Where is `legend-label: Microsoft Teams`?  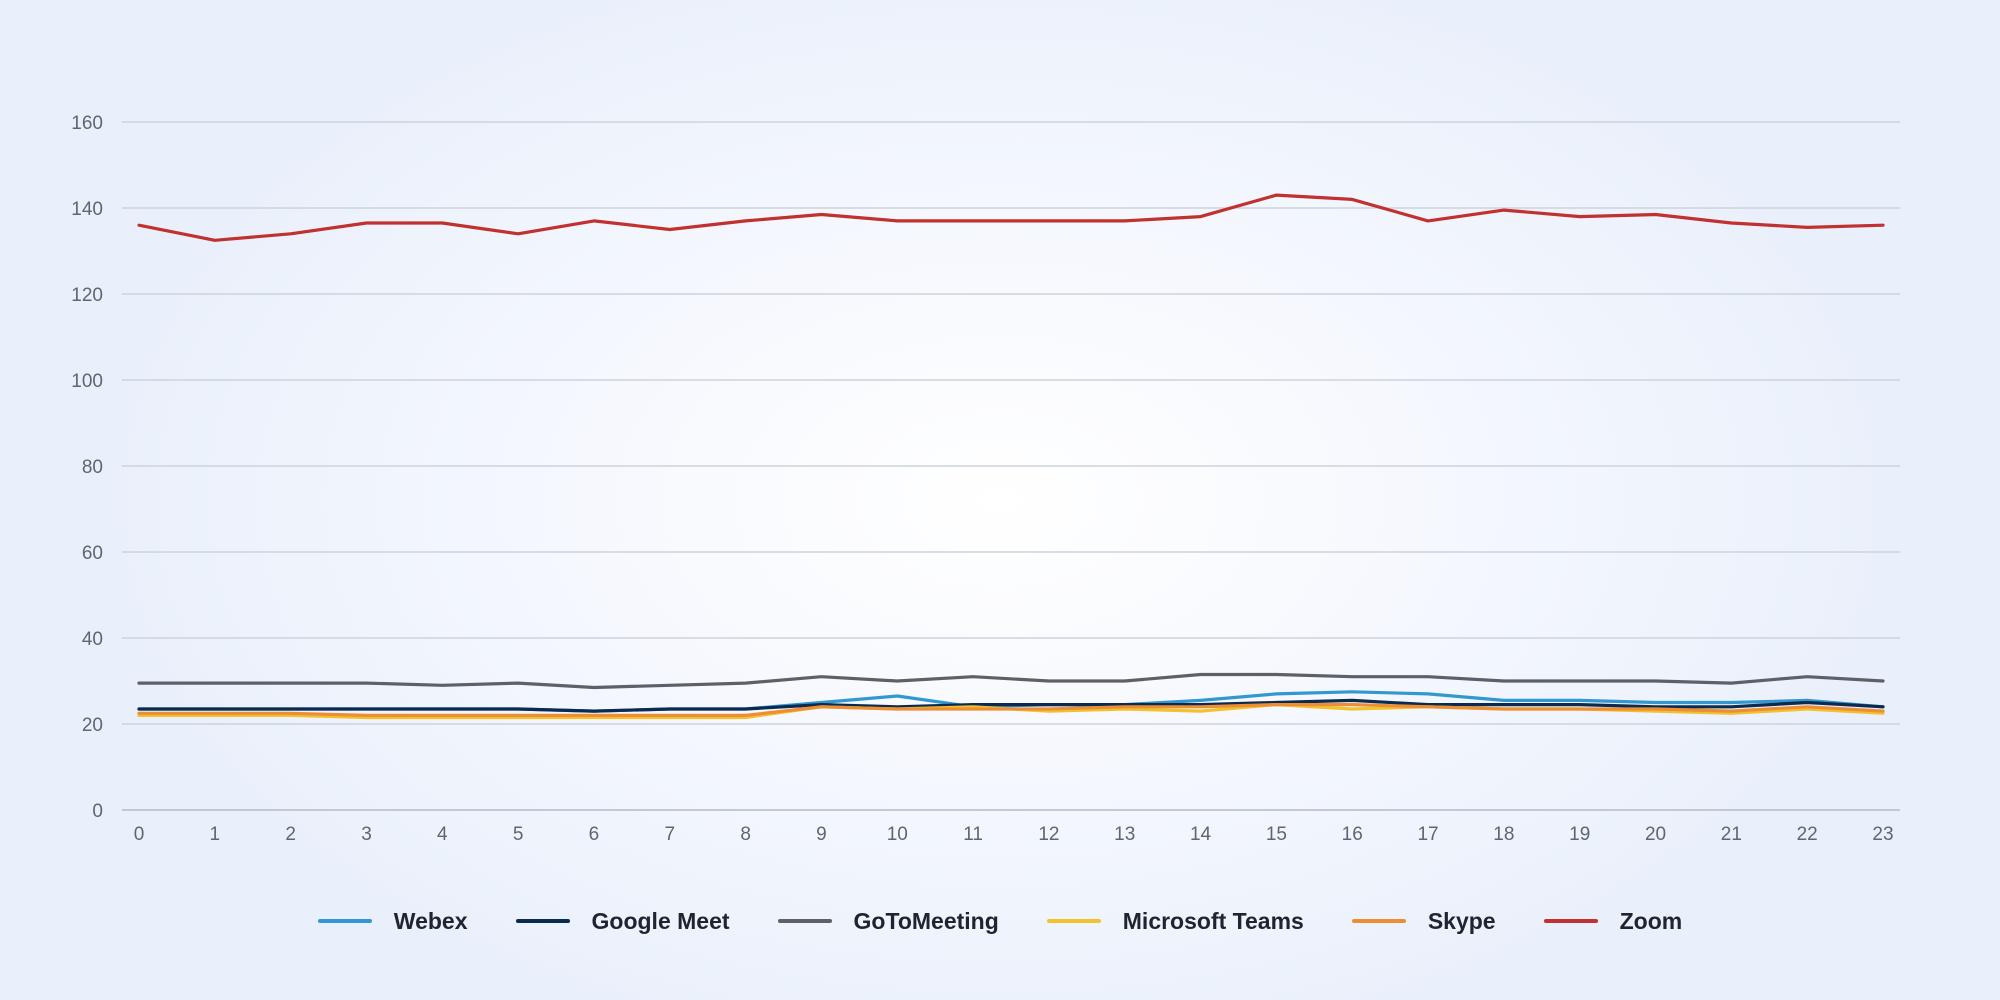 legend-label: Microsoft Teams is located at coordinates (1213, 920).